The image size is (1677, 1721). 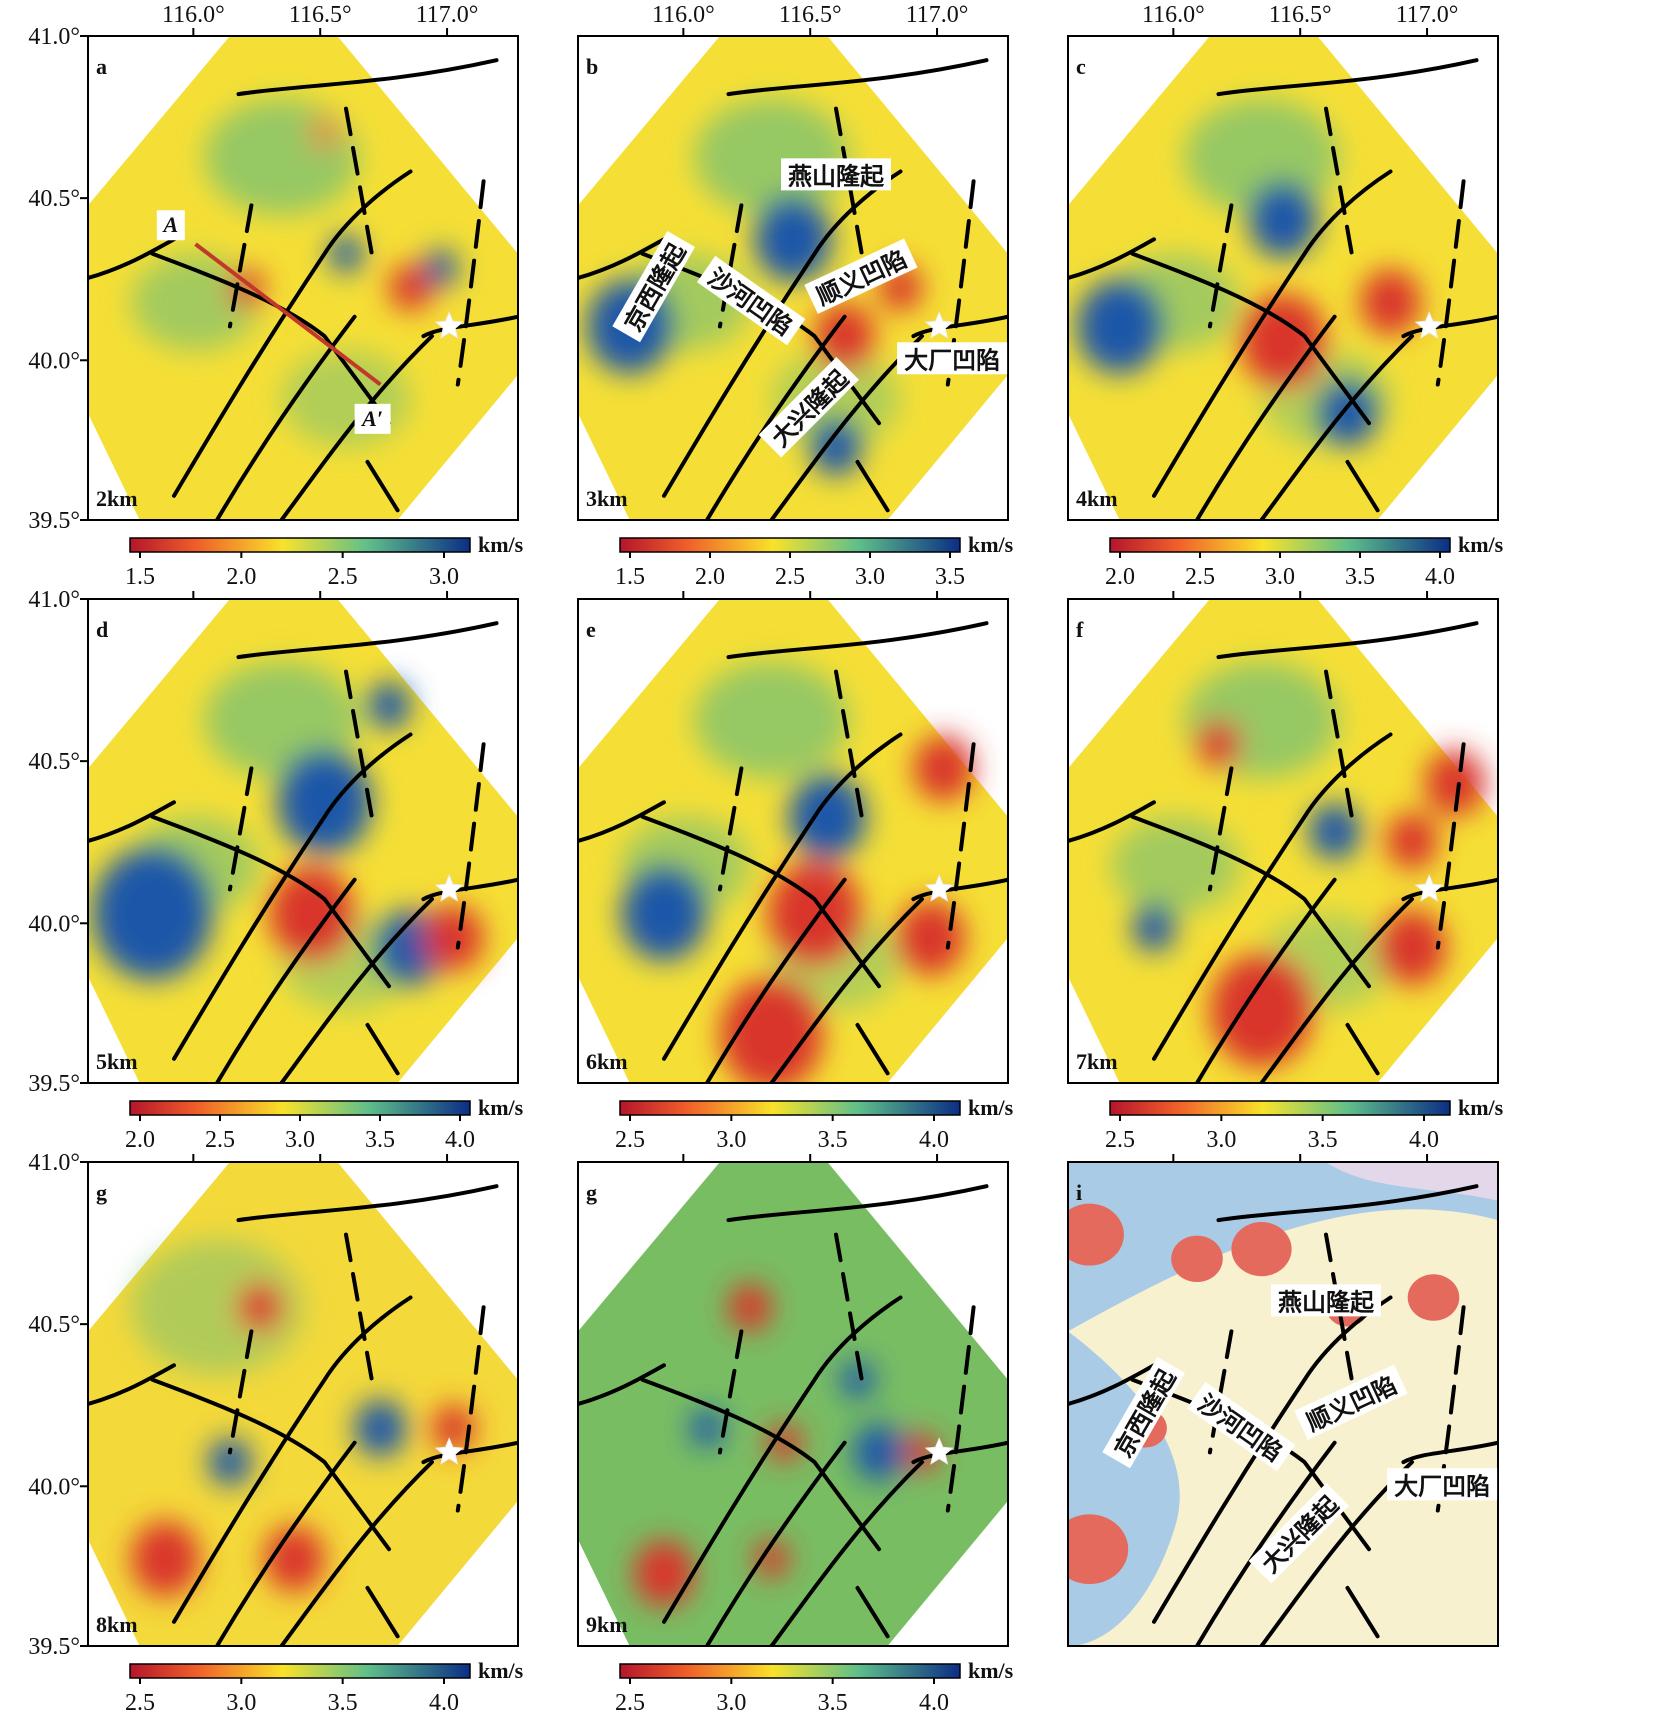 What do you see at coordinates (607, 1624) in the screenshot?
I see `depth-label: 9km` at bounding box center [607, 1624].